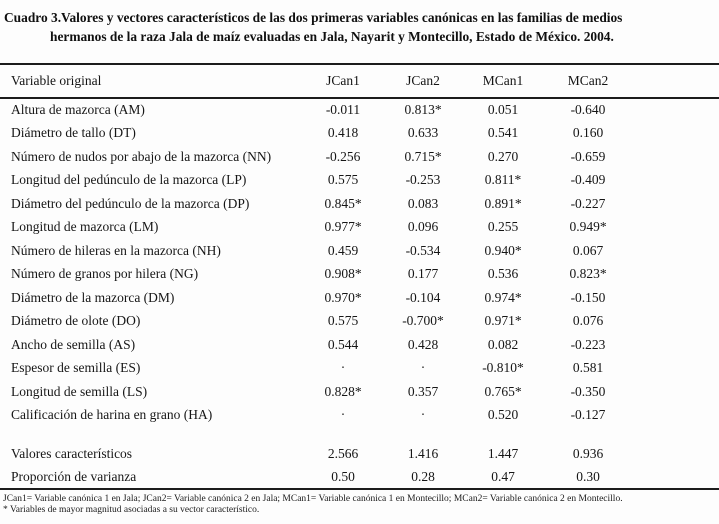 Image resolution: width=719 pixels, height=524 pixels. Describe the element at coordinates (503, 391) in the screenshot. I see `value-cell: 0.765*` at that location.